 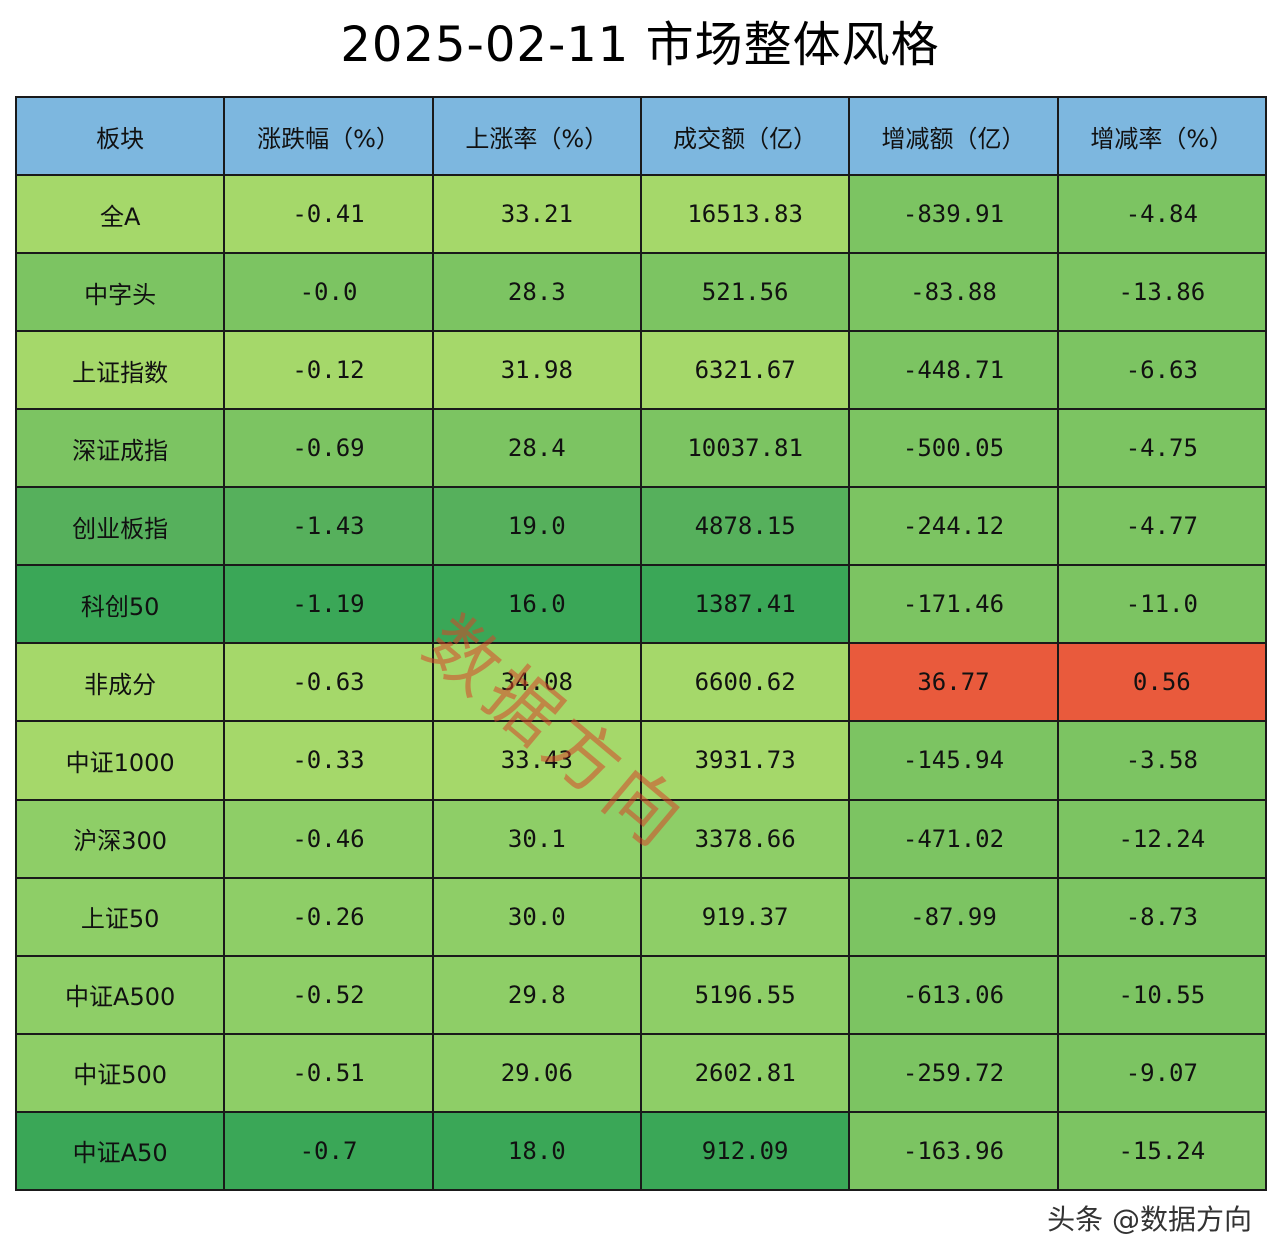 What do you see at coordinates (120, 214) in the screenshot?
I see `sector-name-cell: 全A` at bounding box center [120, 214].